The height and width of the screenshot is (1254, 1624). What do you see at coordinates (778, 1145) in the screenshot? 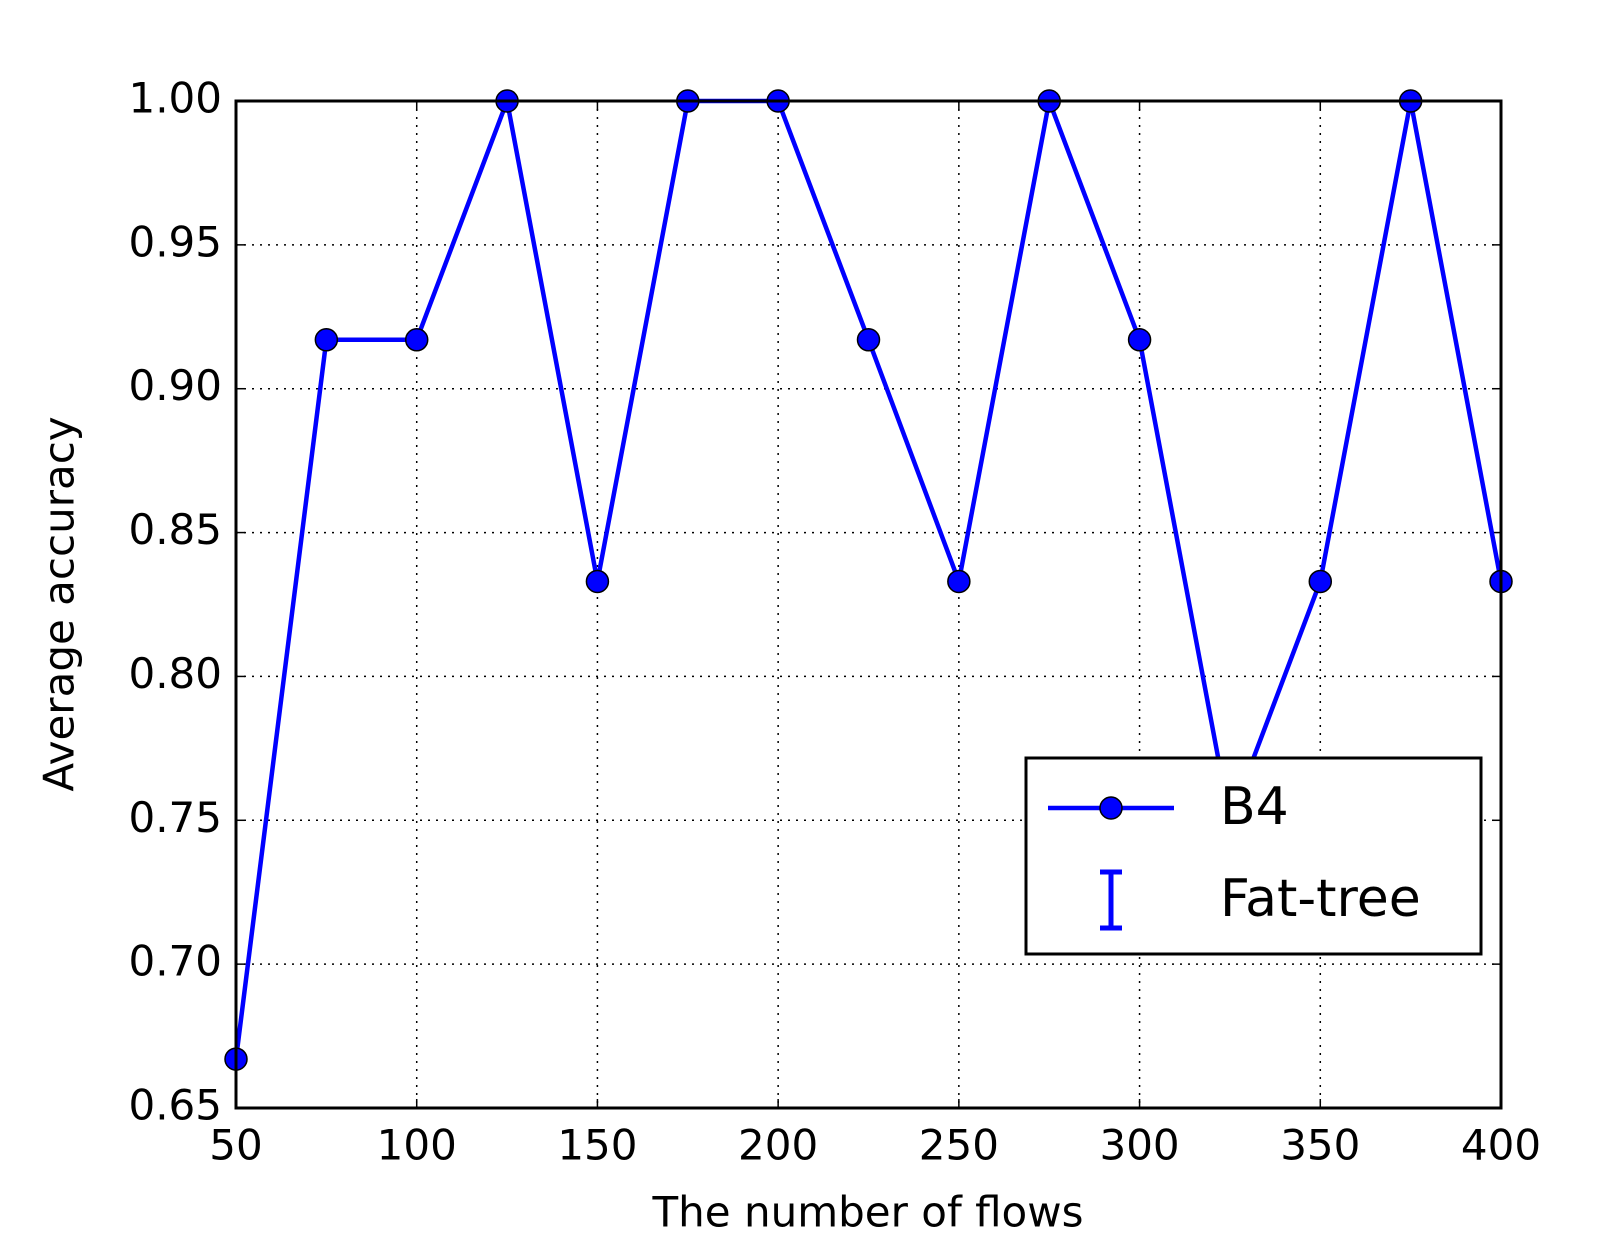
I see `x-tick-label: 200` at bounding box center [778, 1145].